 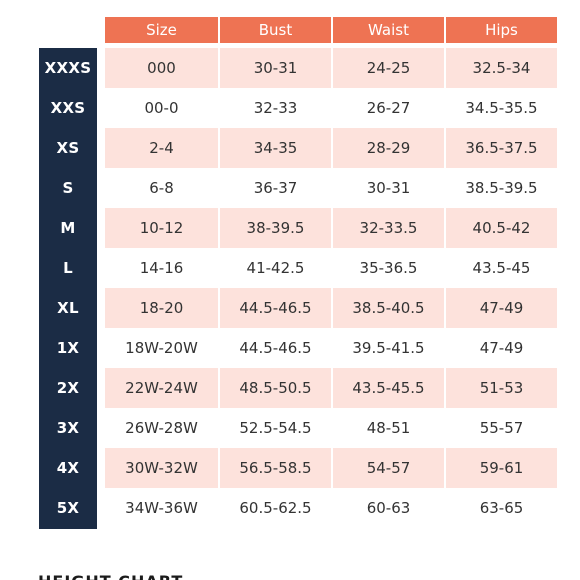 I want to click on cell-waist: 28-29, so click(x=389, y=148).